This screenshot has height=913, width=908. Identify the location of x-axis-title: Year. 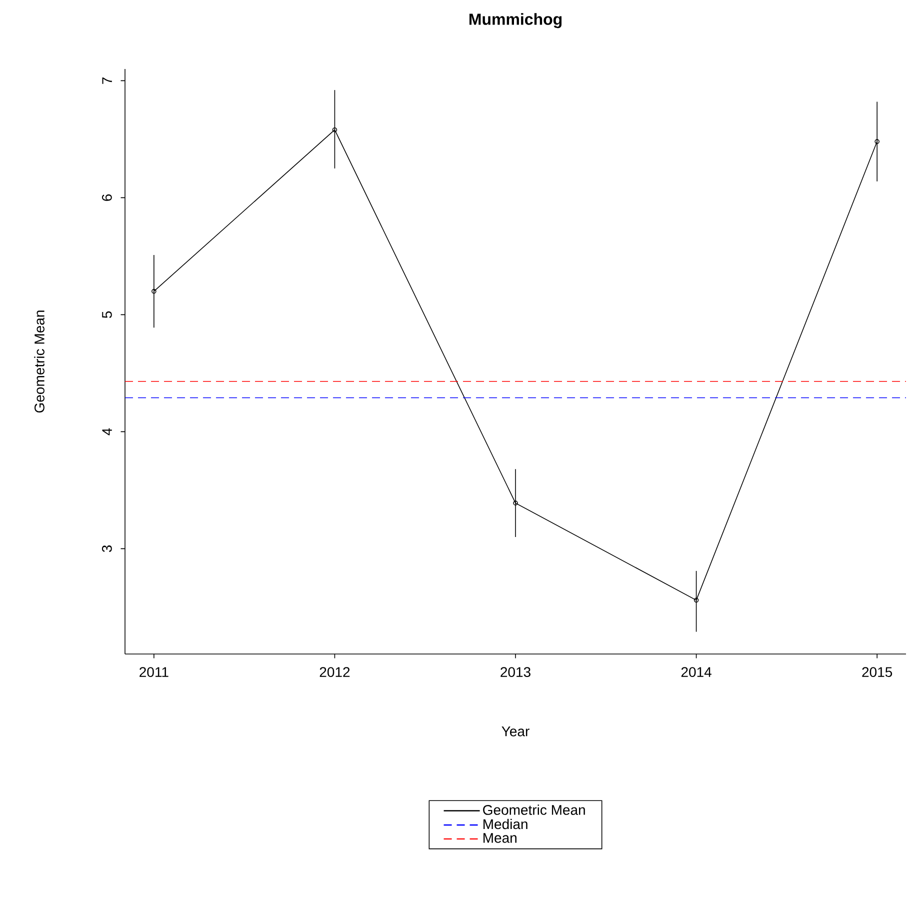
(516, 731).